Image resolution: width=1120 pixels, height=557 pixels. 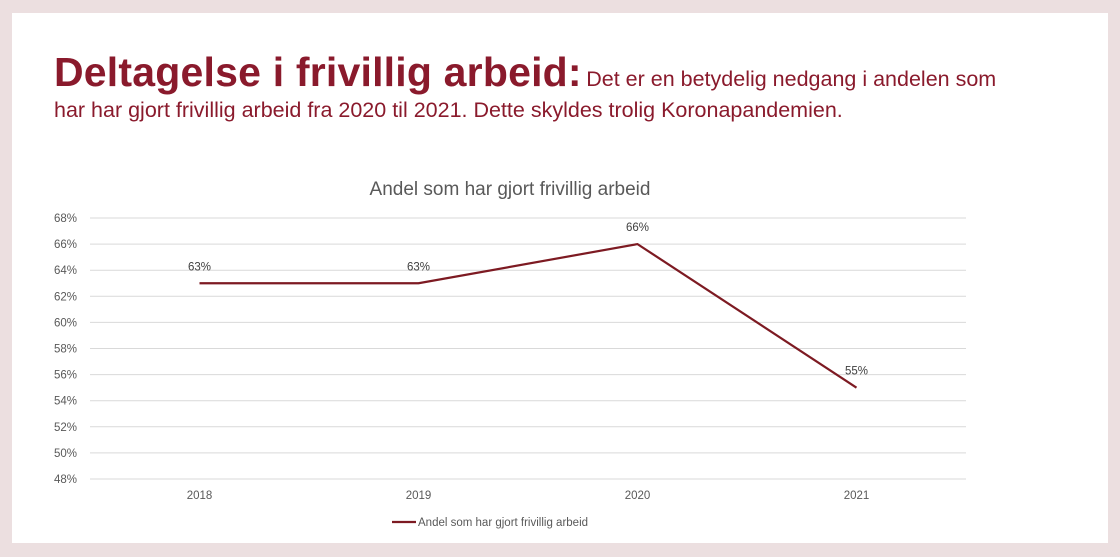 I want to click on x-axis-ticks: 2018 2019 2020 2021, so click(x=528, y=496).